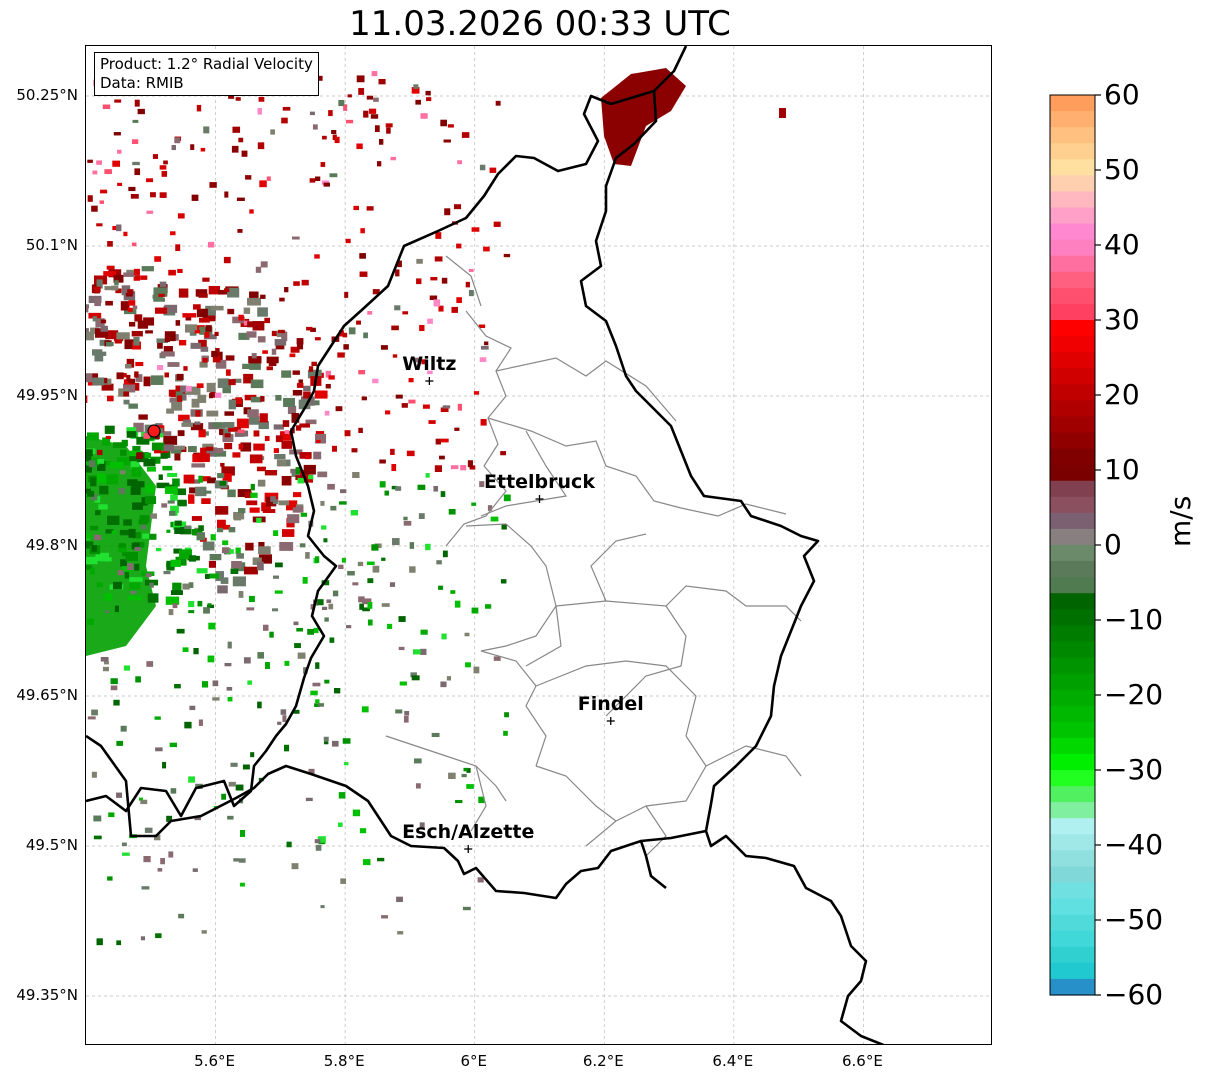 Image resolution: width=1207 pixels, height=1081 pixels. What do you see at coordinates (611, 704) in the screenshot?
I see `city-label: Findel` at bounding box center [611, 704].